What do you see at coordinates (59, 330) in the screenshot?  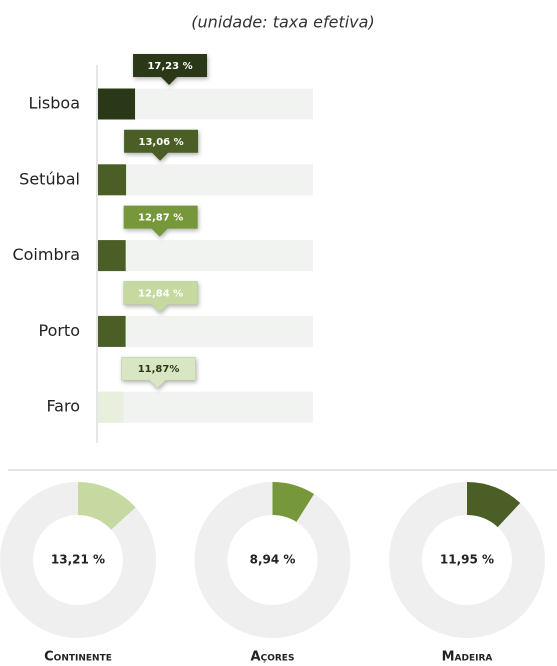 I see `category-label: Porto` at bounding box center [59, 330].